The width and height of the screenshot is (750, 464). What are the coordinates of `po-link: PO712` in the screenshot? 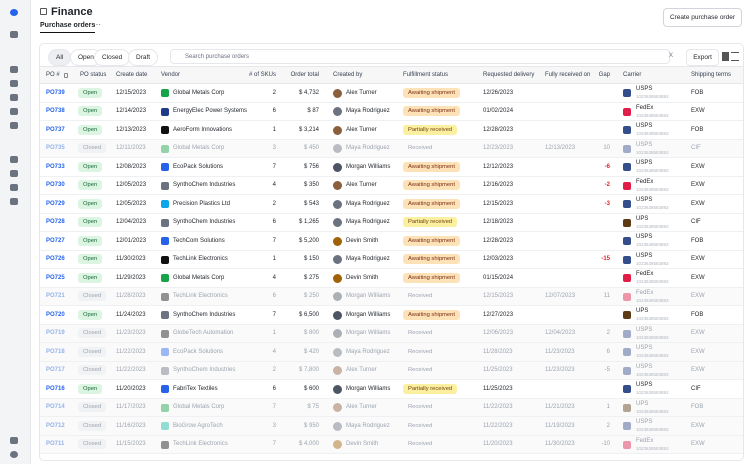 It's located at (55, 425).